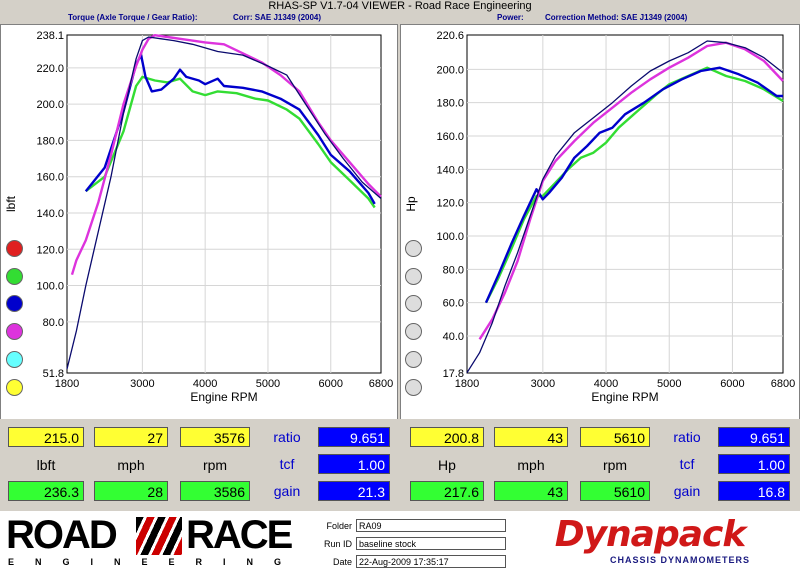 The width and height of the screenshot is (800, 570). Describe the element at coordinates (431, 525) in the screenshot. I see `folder-field: RA09` at that location.